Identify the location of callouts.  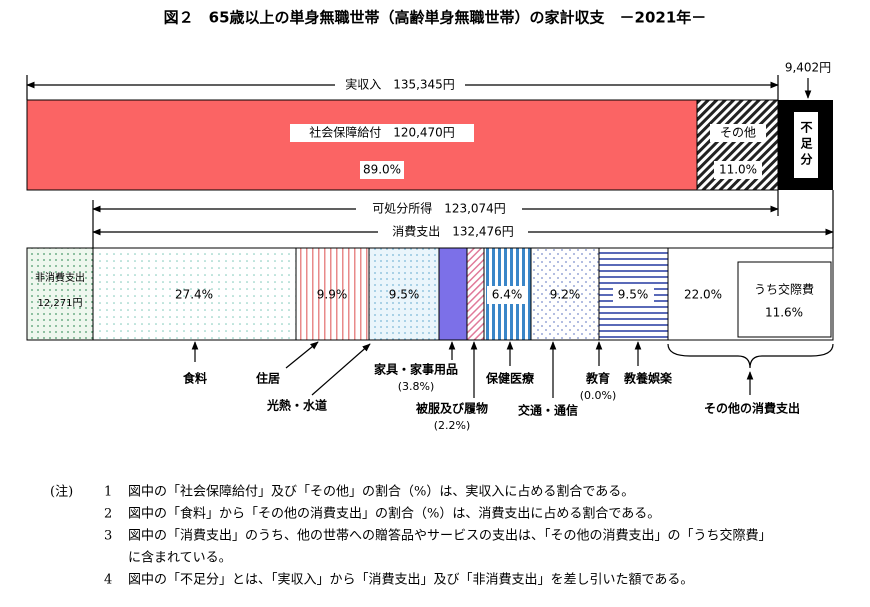
(512, 369).